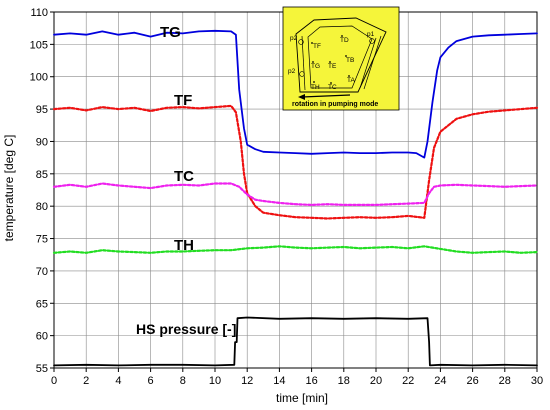 The width and height of the screenshot is (550, 410). I want to click on x-tick-label: 14, so click(279, 381).